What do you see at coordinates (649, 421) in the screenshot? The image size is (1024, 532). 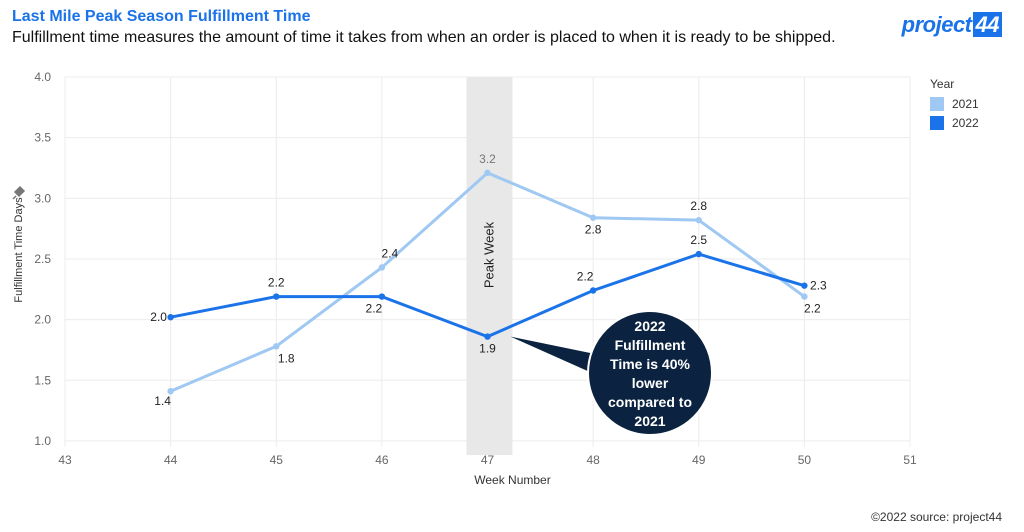 I see `annotation-text-line: 2021` at bounding box center [649, 421].